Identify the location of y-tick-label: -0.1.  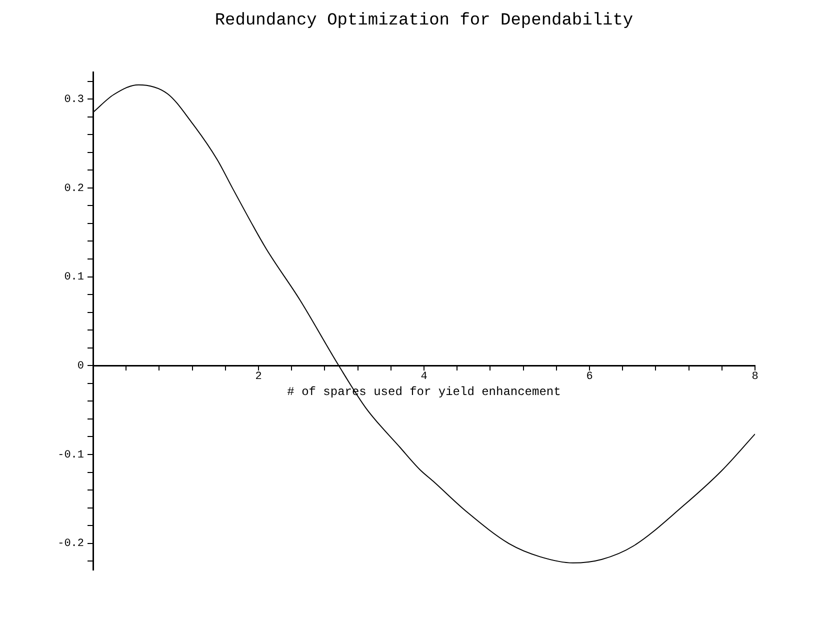
(71, 455).